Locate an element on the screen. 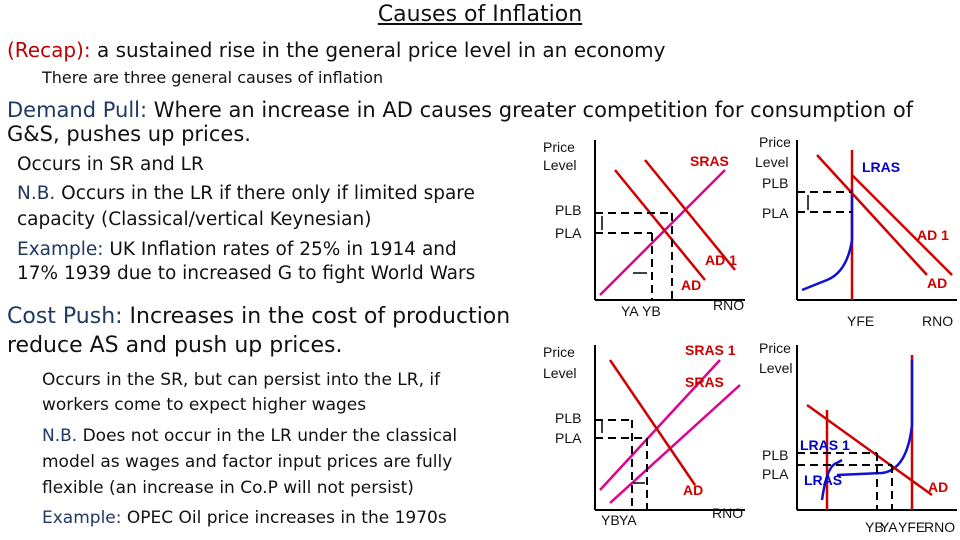 The height and width of the screenshot is (540, 960). demand-pull-nb-label: N.B. is located at coordinates (36, 193).